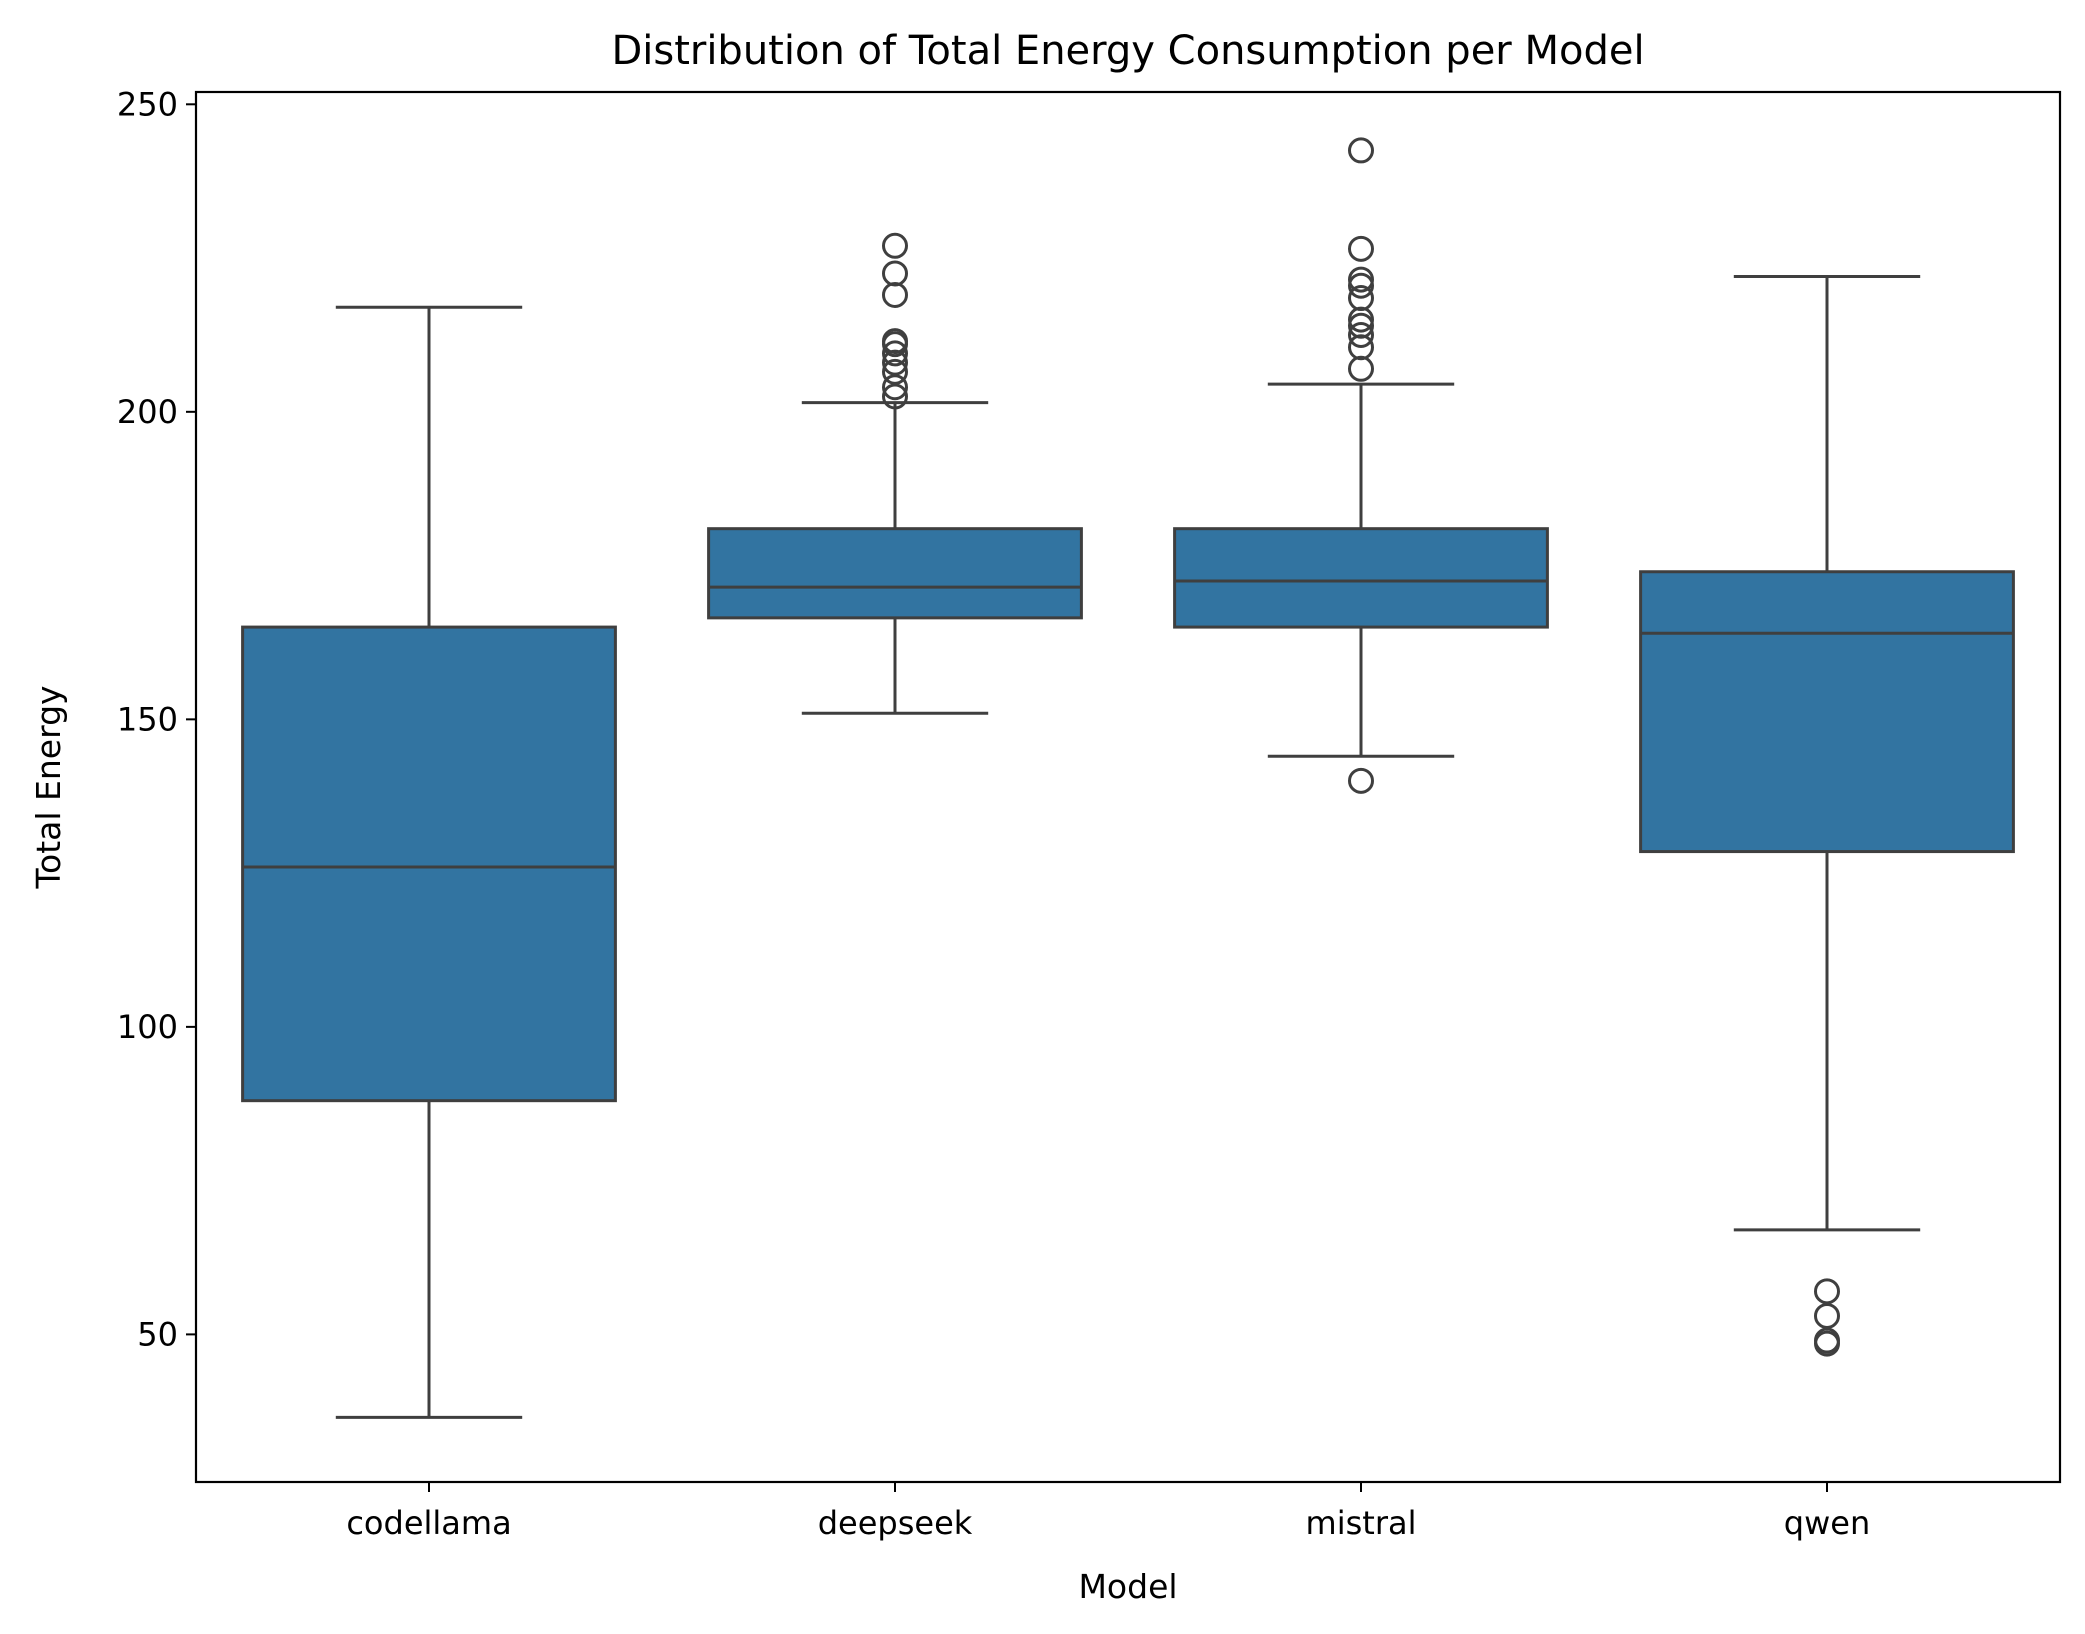 The width and height of the screenshot is (2085, 1634). What do you see at coordinates (1361, 465) in the screenshot?
I see `box-group-mistral` at bounding box center [1361, 465].